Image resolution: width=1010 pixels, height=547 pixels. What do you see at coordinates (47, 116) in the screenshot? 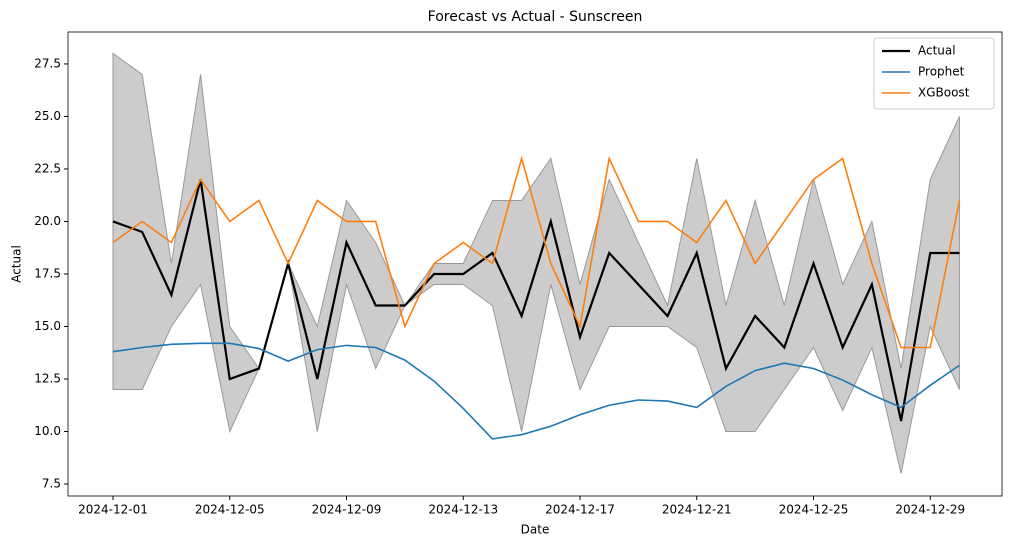
I see `y-tick-label: 25.0` at bounding box center [47, 116].